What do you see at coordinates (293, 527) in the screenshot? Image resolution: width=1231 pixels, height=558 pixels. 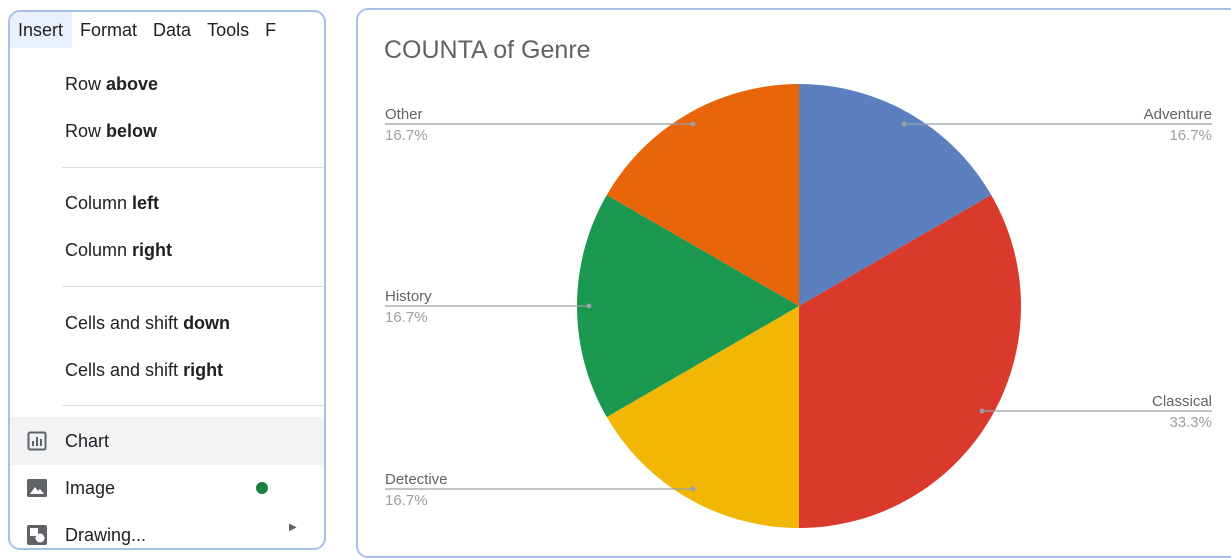 I see `submenu-arrow-icon: ▶` at bounding box center [293, 527].